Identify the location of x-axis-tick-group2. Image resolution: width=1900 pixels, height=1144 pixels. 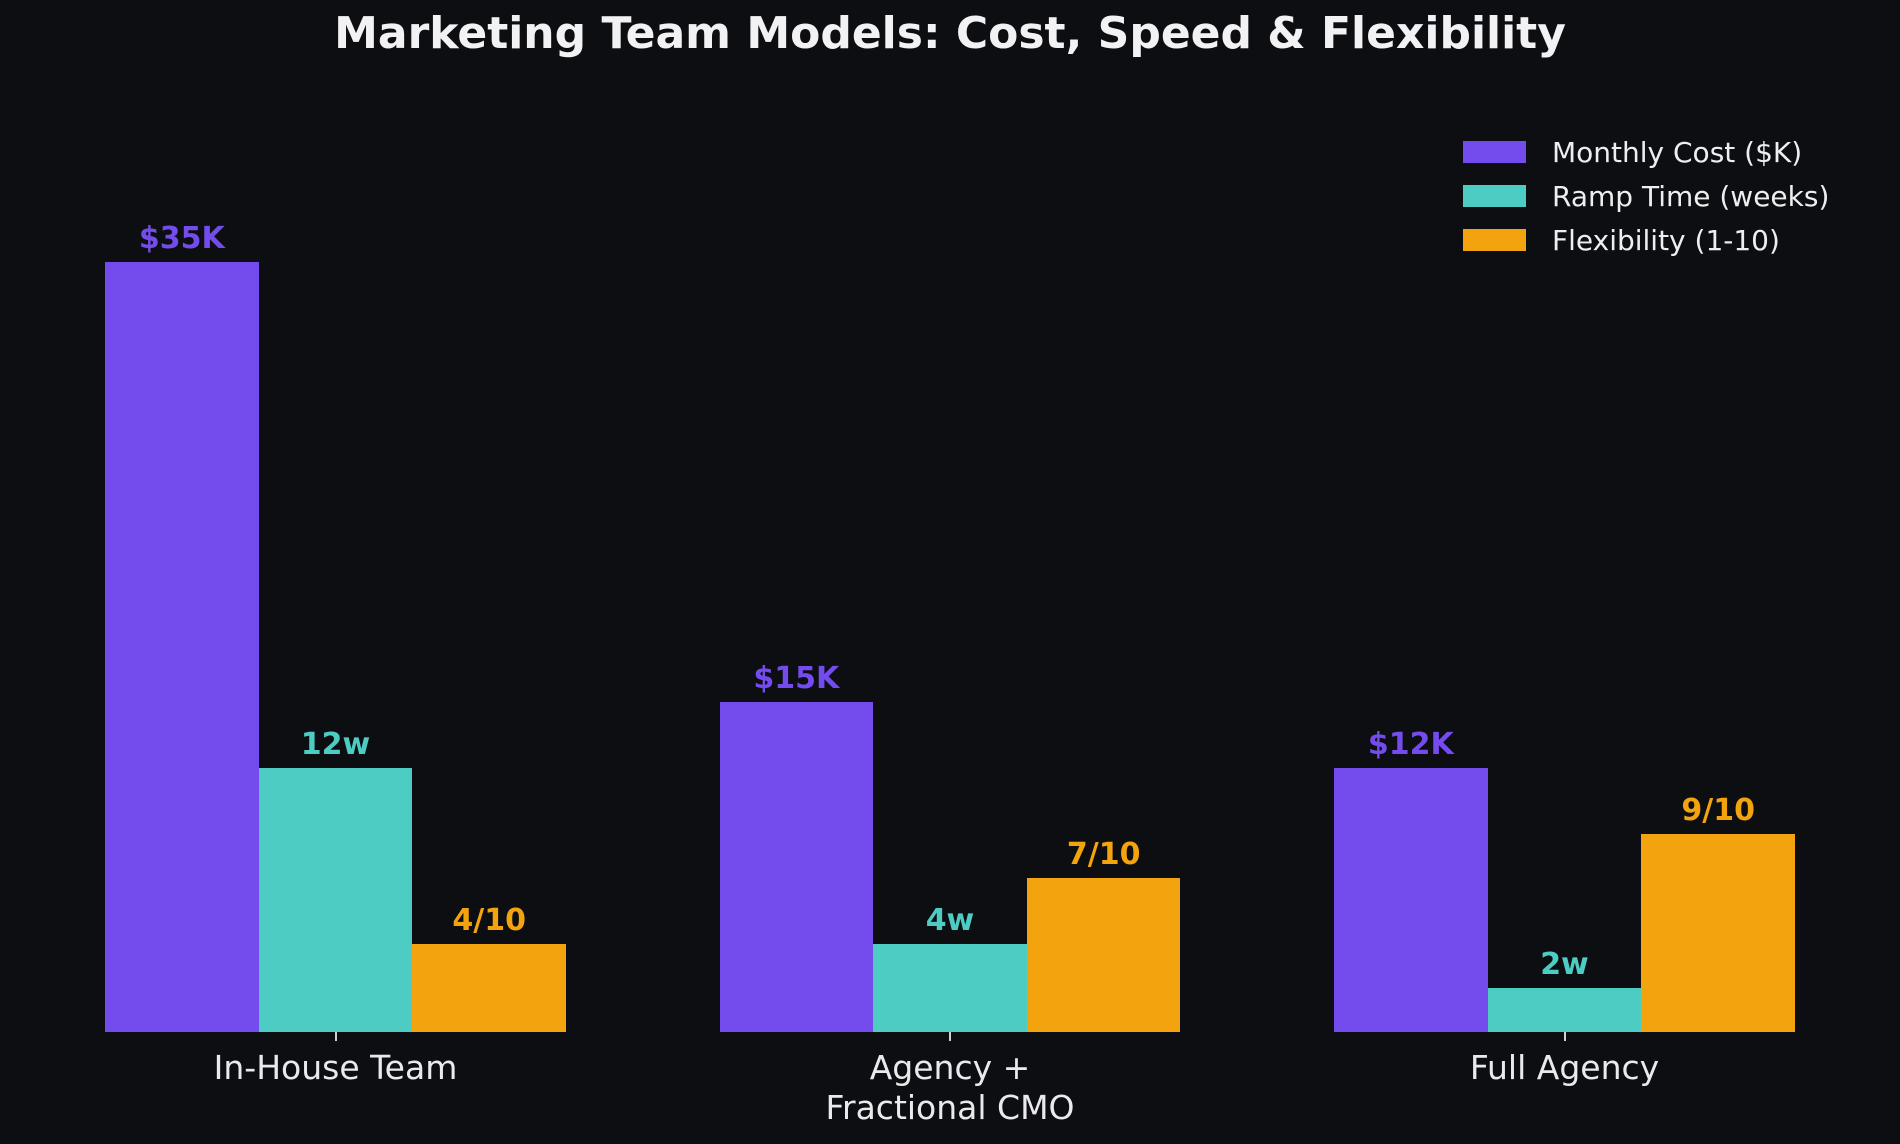
(950, 1036).